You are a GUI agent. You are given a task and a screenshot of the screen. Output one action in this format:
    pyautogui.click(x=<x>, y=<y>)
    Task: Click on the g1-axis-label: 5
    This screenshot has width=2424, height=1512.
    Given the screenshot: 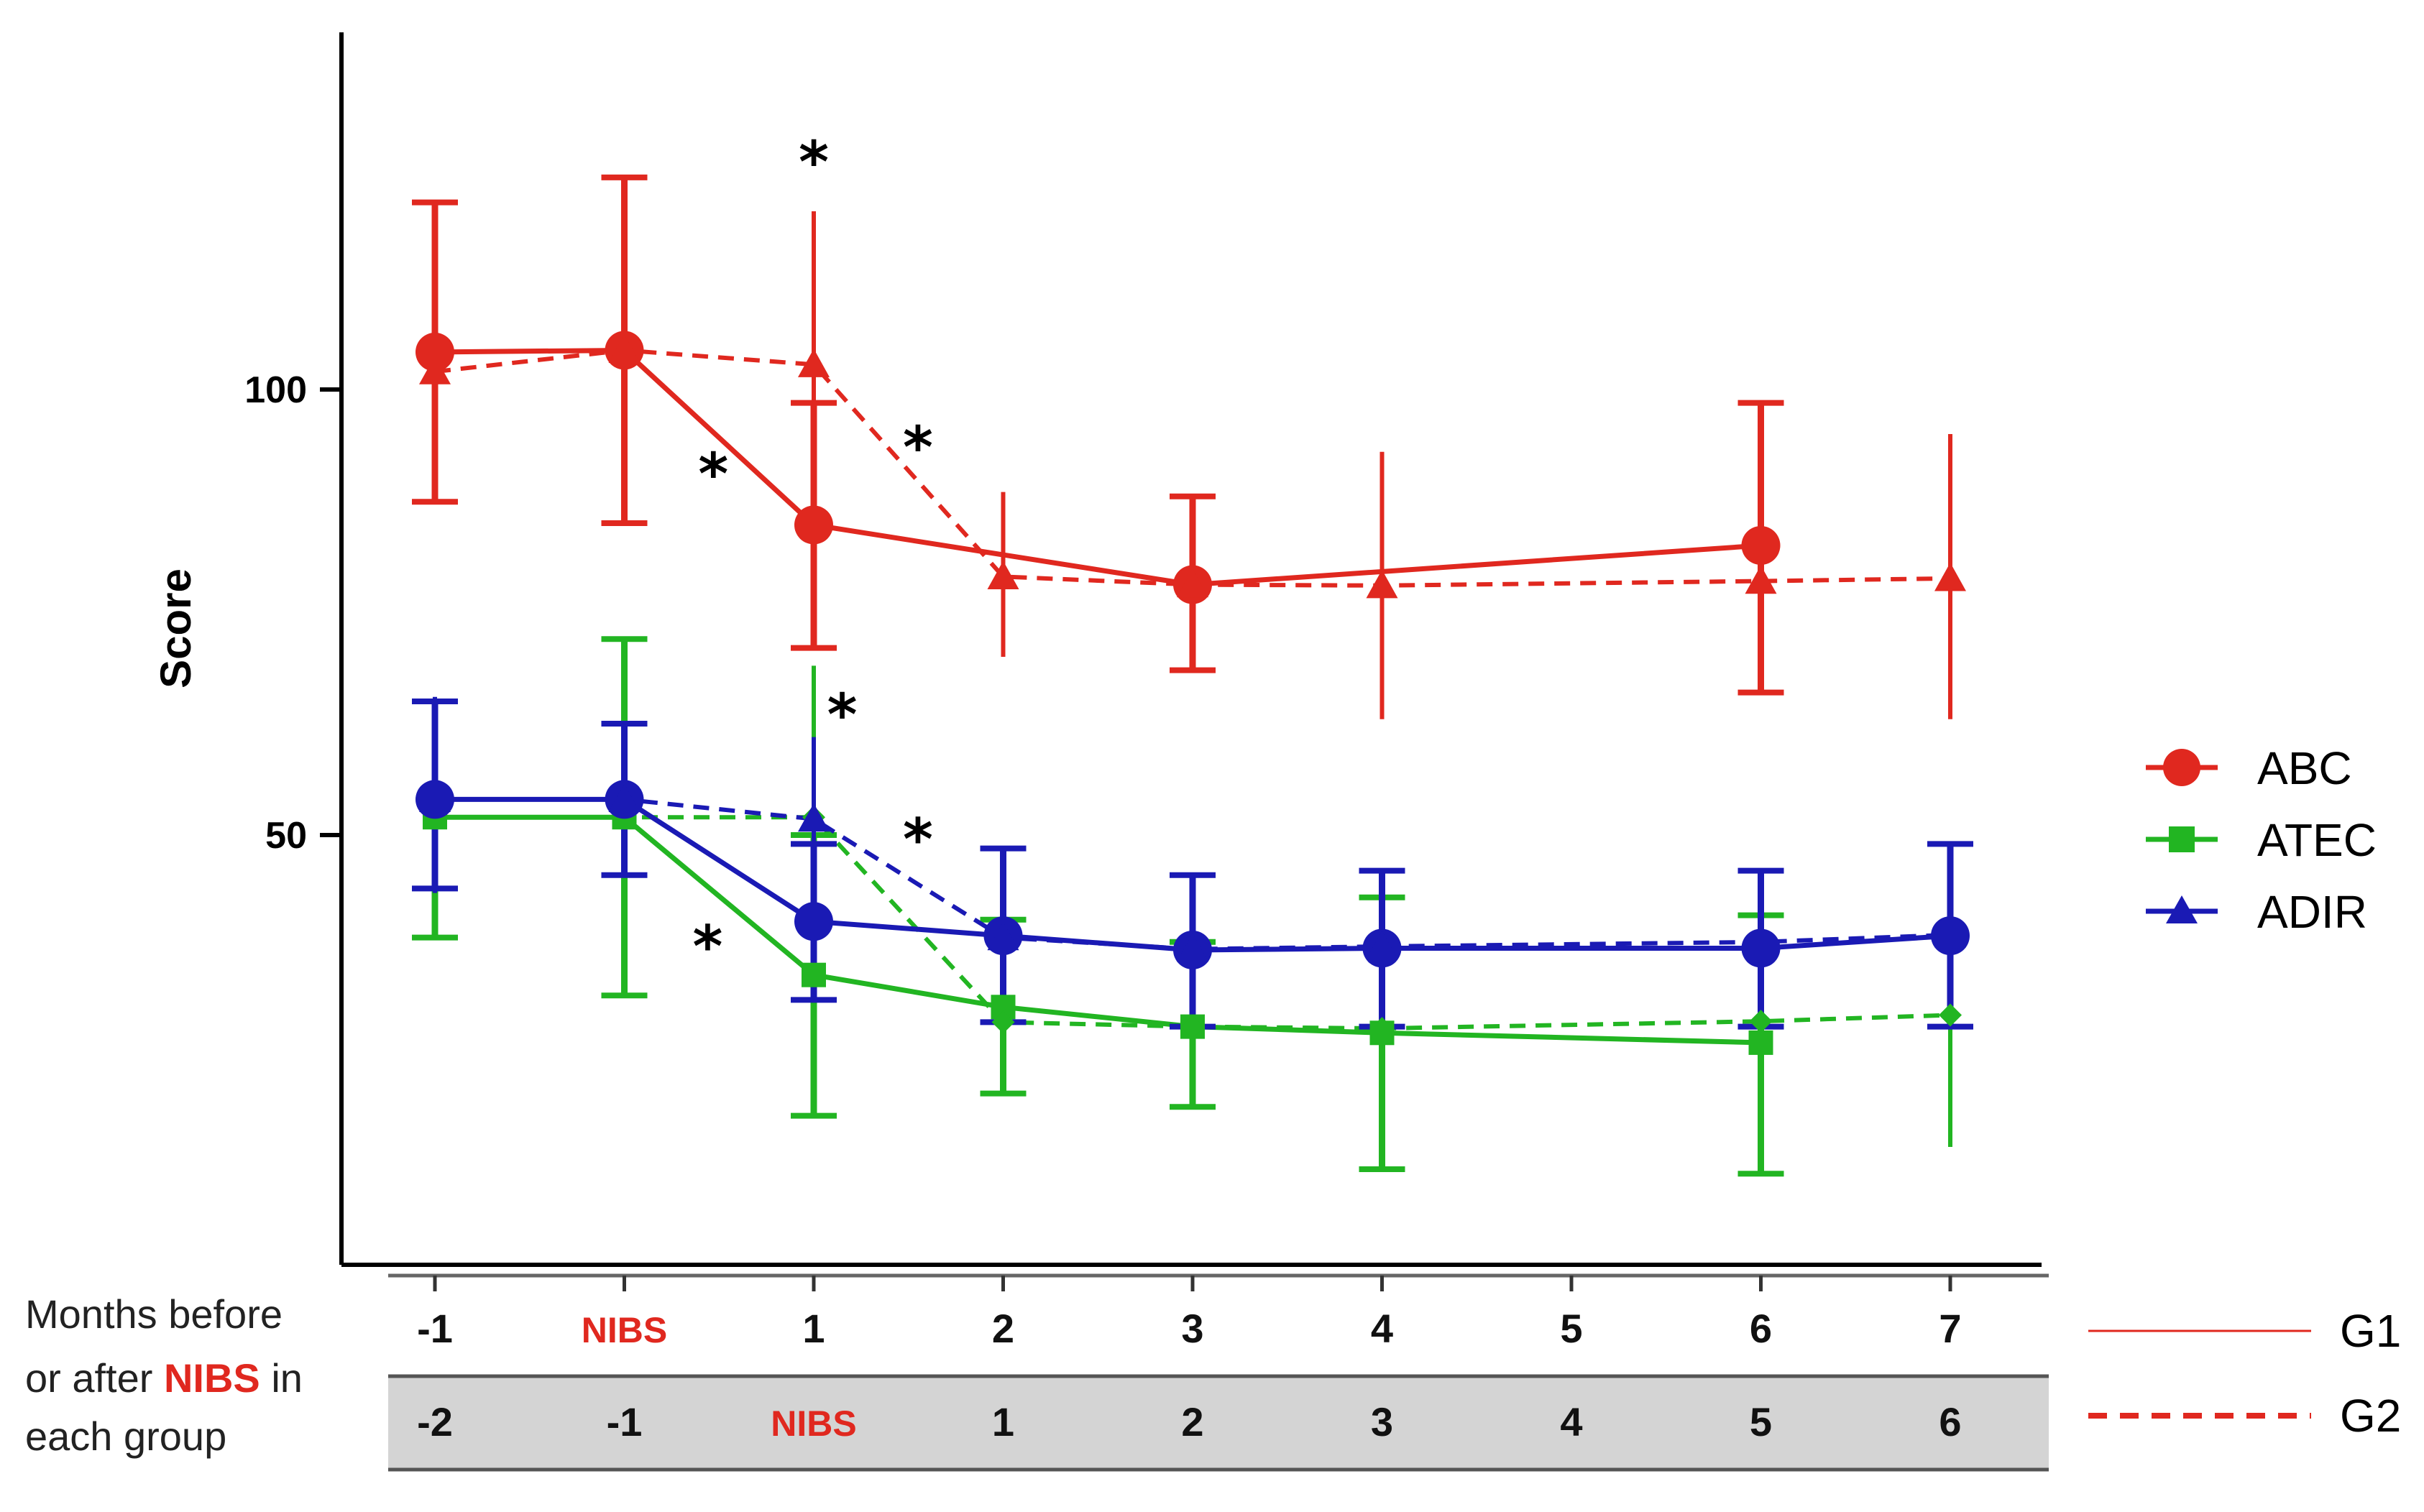 What is the action you would take?
    pyautogui.click(x=1571, y=1328)
    